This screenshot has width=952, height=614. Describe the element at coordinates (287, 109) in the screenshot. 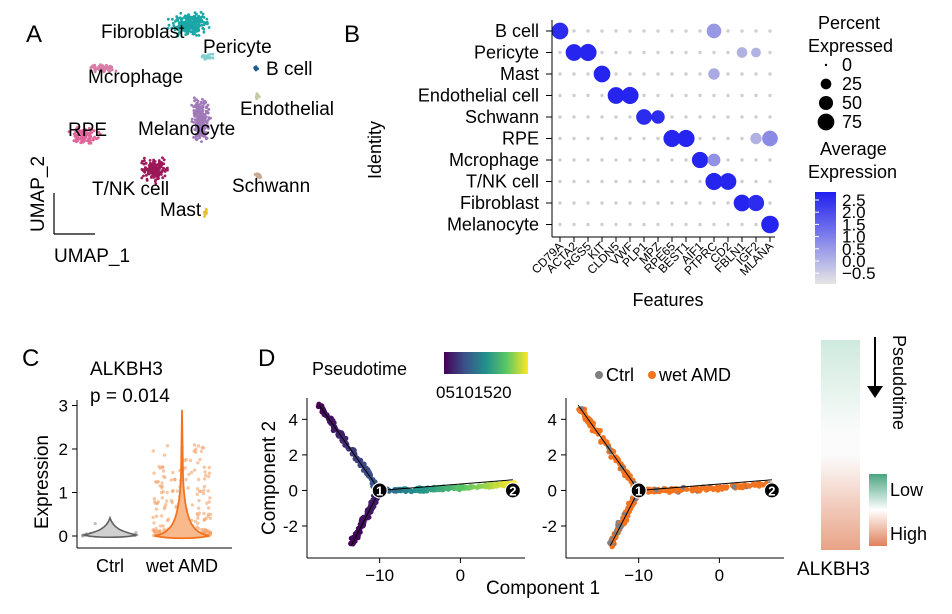

I see `umap-label-endothelial: Endothelial` at that location.